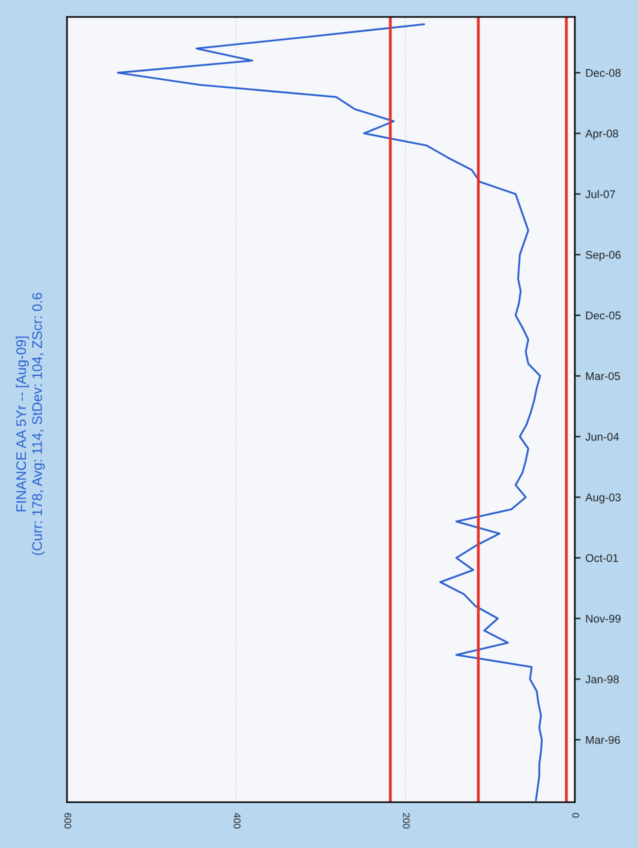 The image size is (638, 848). I want to click on y-tick-label: Aug-03, so click(603, 498).